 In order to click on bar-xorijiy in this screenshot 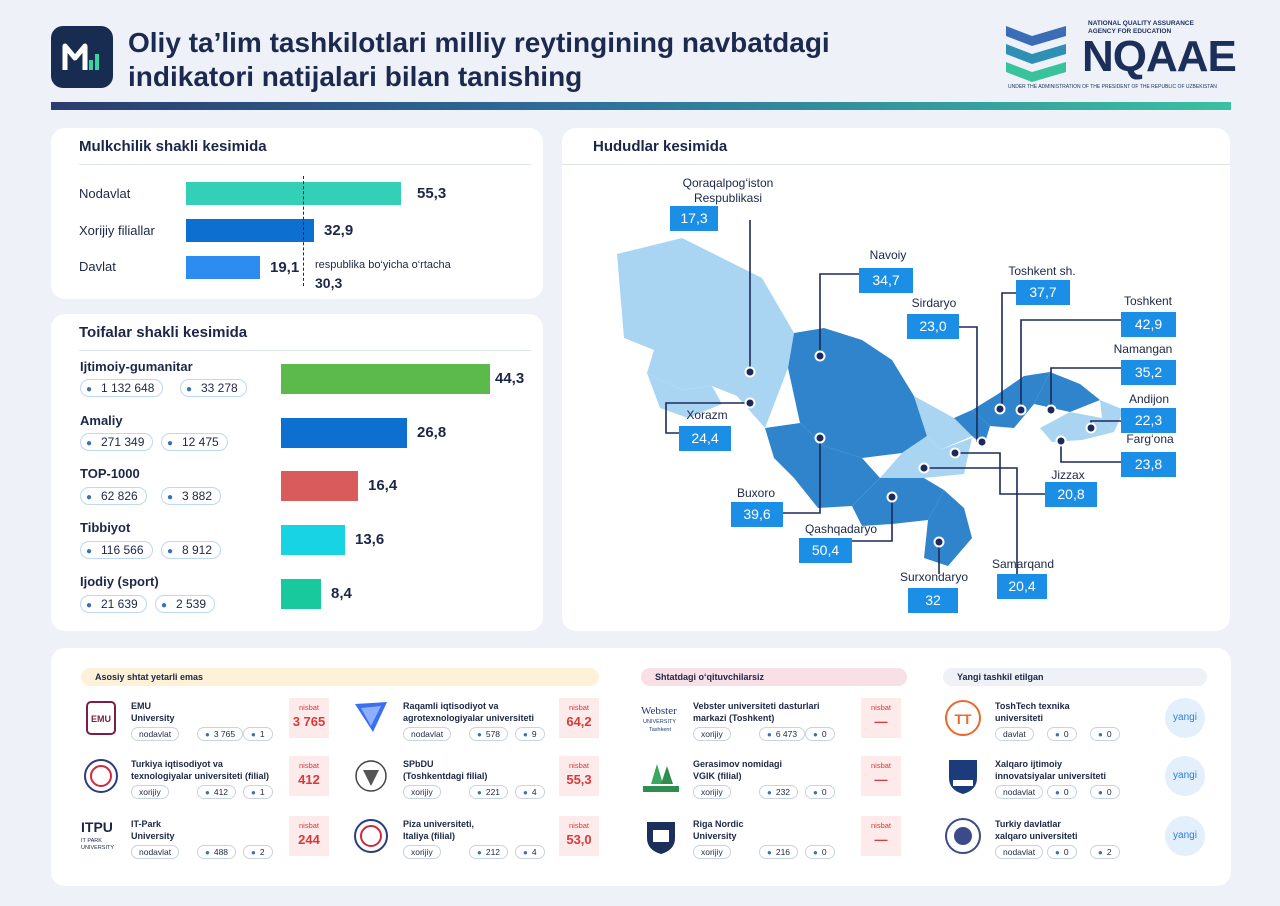, I will do `click(250, 230)`.